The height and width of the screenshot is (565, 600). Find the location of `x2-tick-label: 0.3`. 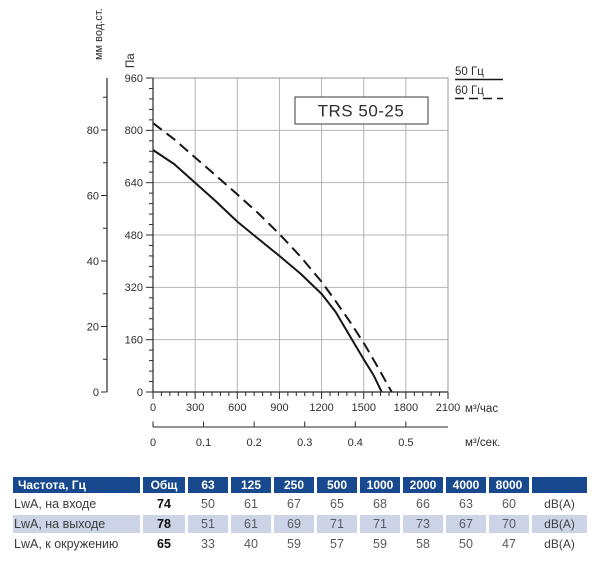

x2-tick-label: 0.3 is located at coordinates (304, 443).